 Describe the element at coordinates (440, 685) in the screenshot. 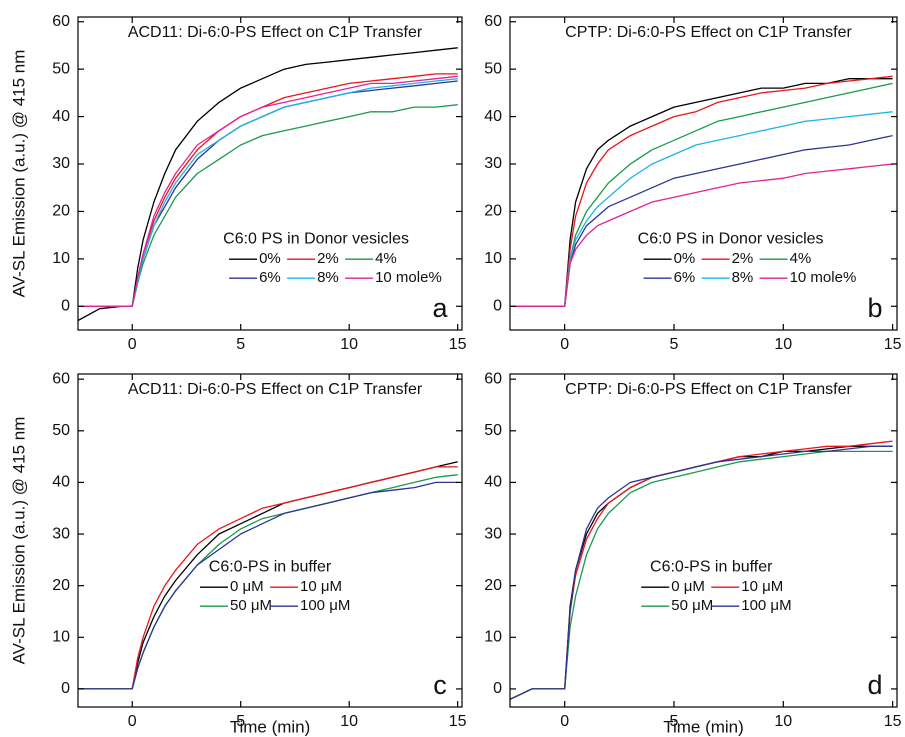

I see `panel-label: c` at that location.